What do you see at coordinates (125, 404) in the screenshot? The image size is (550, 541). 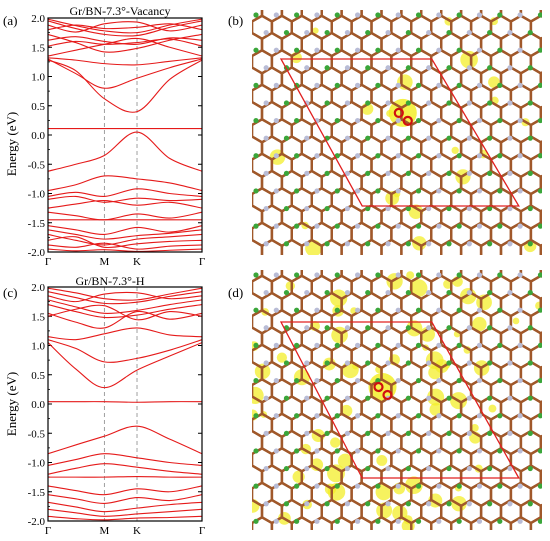 I see `plot-frame` at bounding box center [125, 404].